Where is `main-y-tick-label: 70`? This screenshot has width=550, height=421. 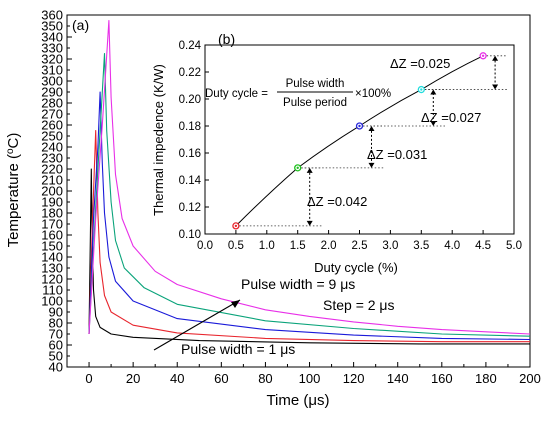 main-y-tick-label: 70 is located at coordinates (56, 334).